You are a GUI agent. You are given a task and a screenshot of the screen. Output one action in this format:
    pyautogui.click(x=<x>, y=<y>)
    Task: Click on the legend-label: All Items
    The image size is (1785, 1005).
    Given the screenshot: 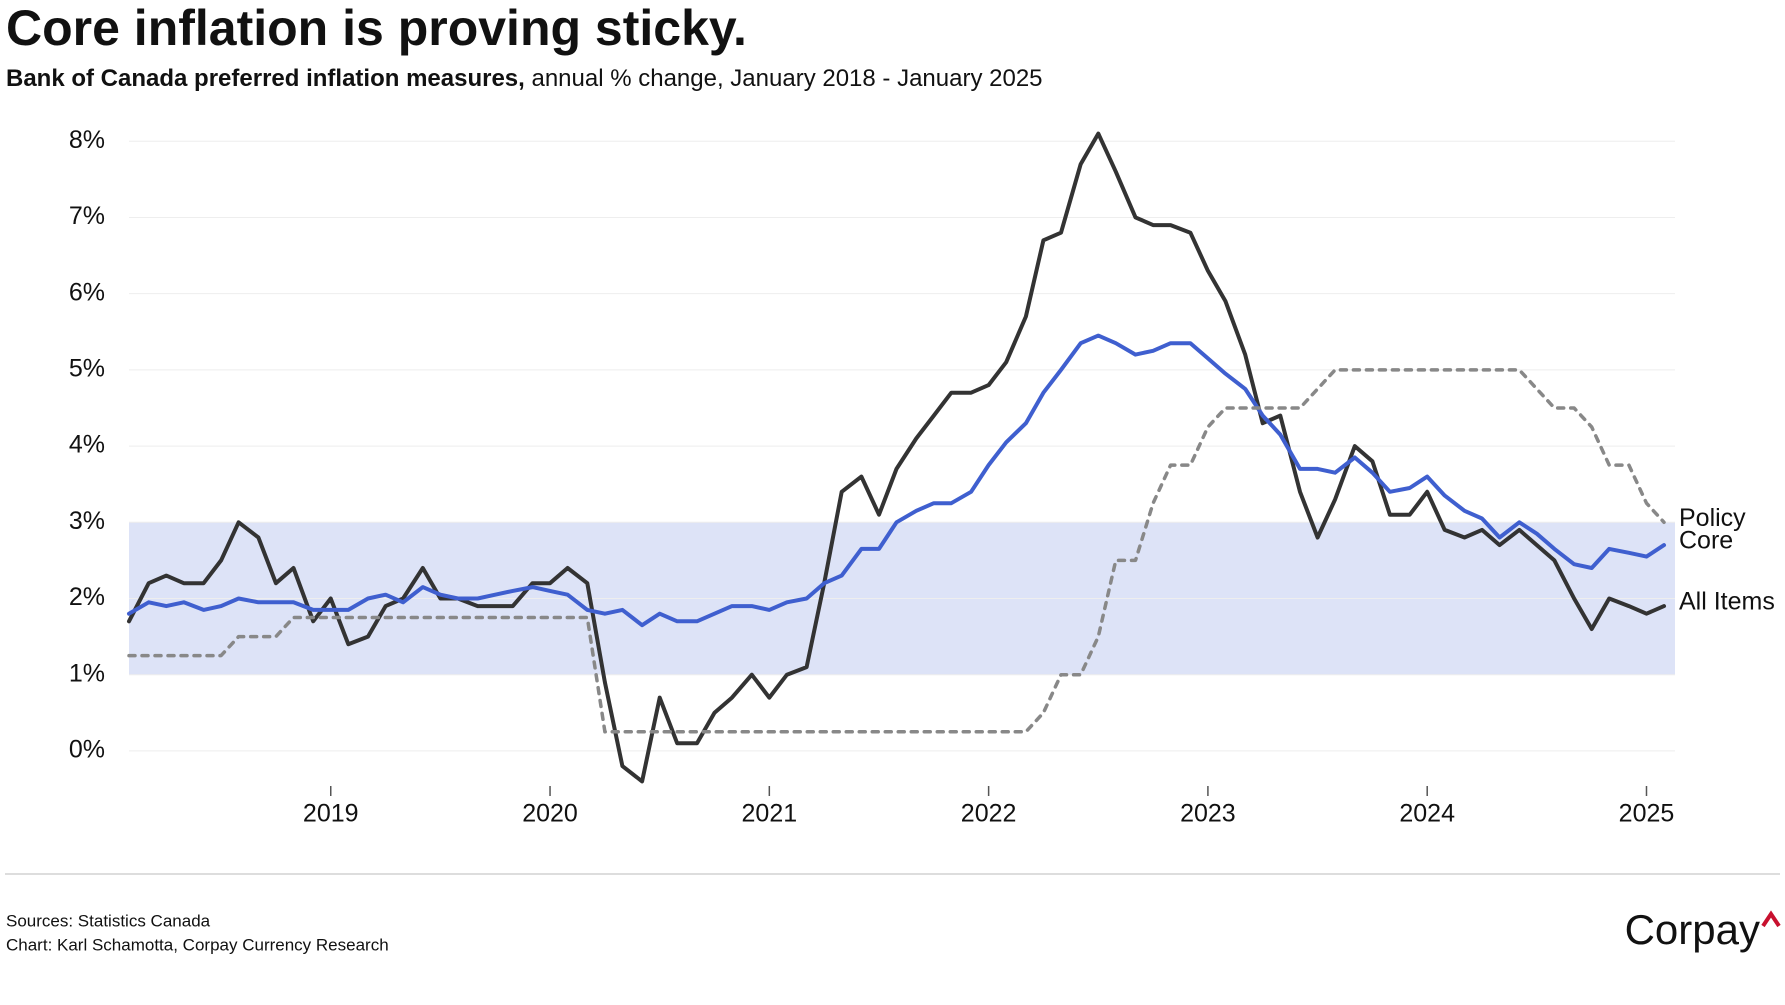 What is the action you would take?
    pyautogui.click(x=1727, y=602)
    